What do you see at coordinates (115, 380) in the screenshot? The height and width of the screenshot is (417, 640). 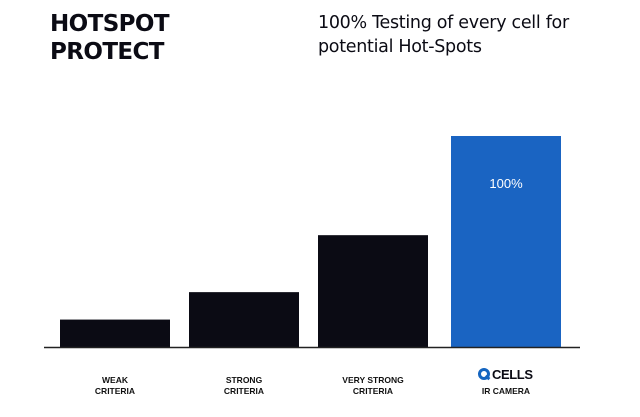 I see `category-label-line: WEAK` at bounding box center [115, 380].